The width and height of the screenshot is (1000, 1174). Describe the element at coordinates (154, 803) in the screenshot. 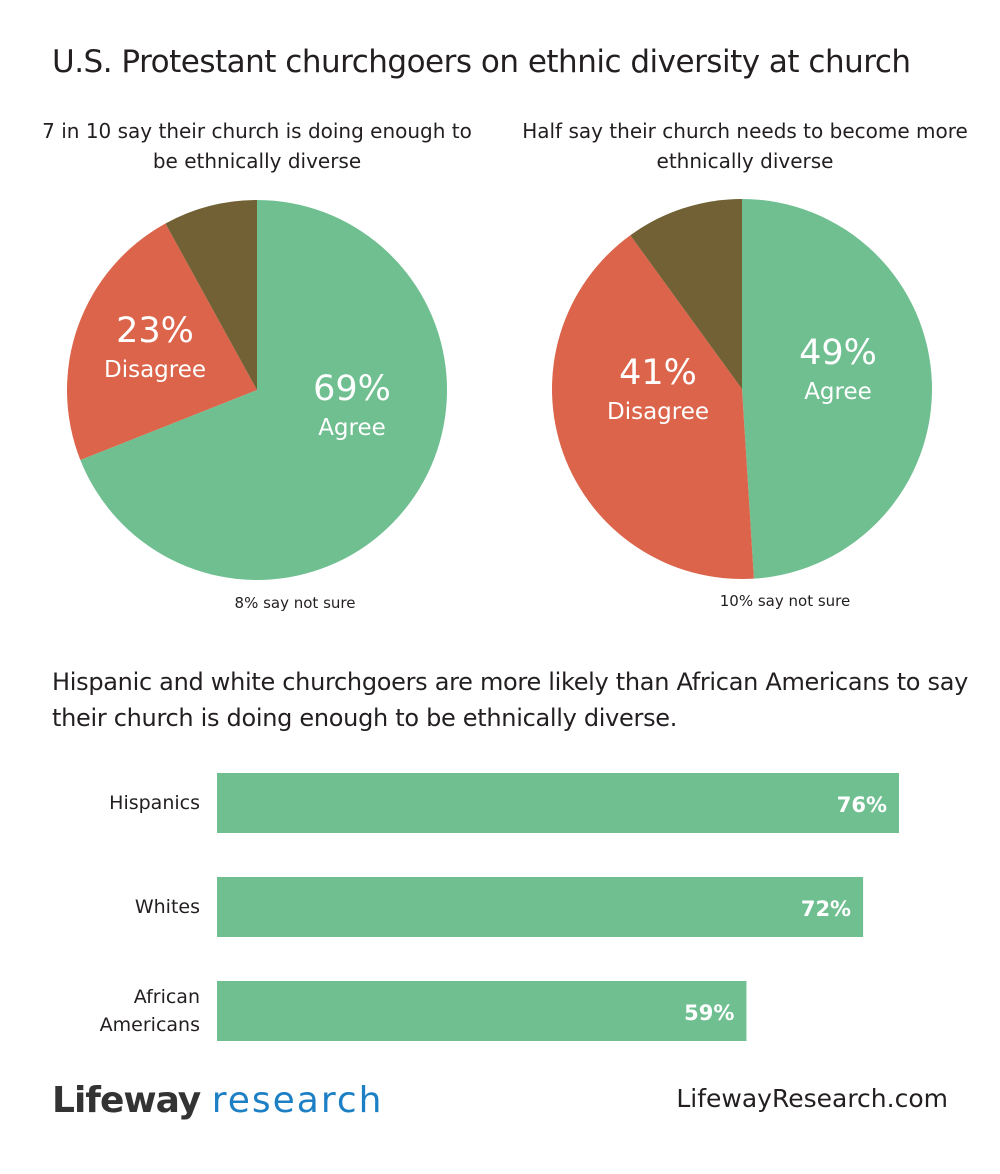

I see `category-label-line: Hispanics` at that location.